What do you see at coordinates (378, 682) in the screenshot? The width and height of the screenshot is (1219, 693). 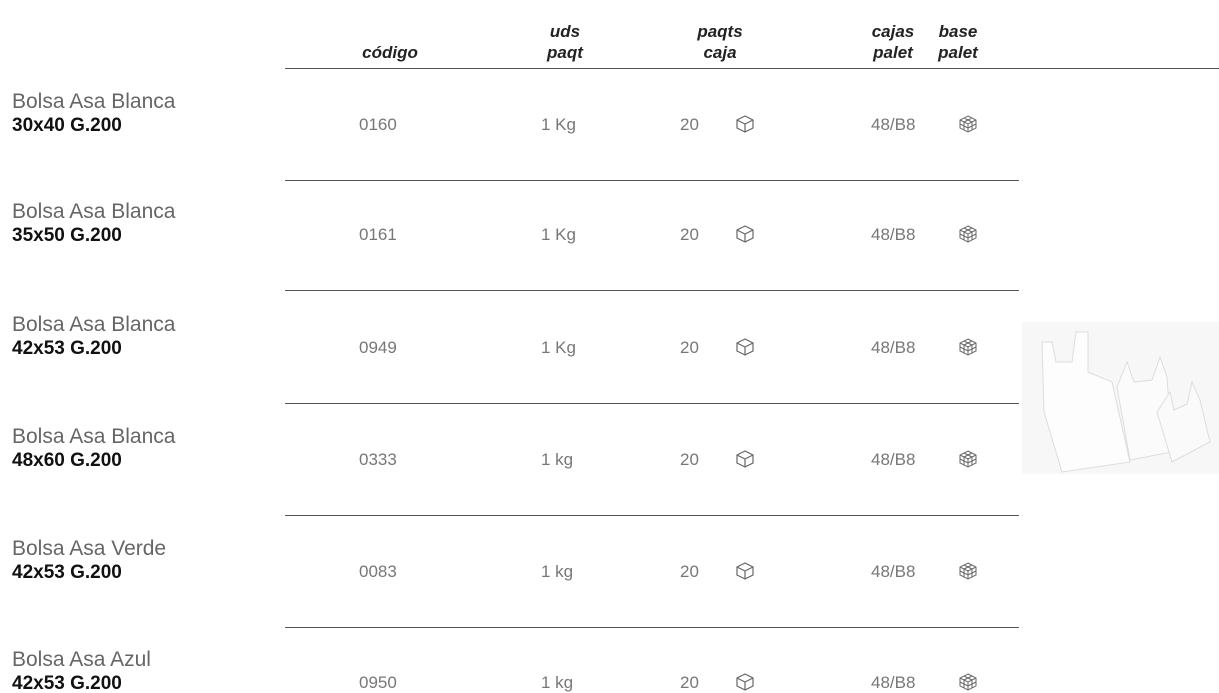 I see `product-code: 0950` at bounding box center [378, 682].